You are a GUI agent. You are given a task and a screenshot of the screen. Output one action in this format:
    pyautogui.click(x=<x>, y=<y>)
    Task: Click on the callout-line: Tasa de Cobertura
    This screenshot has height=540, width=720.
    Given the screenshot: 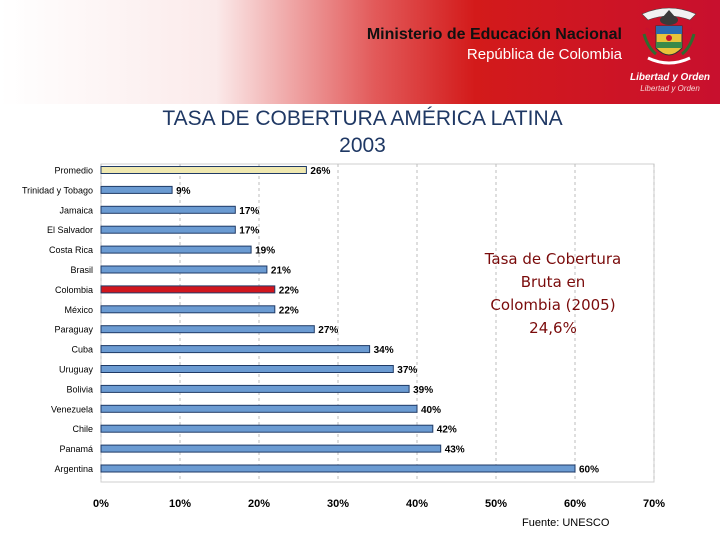 What is the action you would take?
    pyautogui.click(x=553, y=259)
    